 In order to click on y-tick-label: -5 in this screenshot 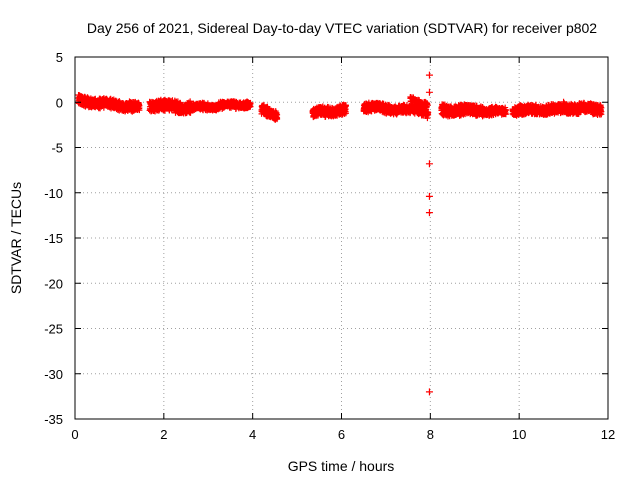, I will do `click(57, 148)`.